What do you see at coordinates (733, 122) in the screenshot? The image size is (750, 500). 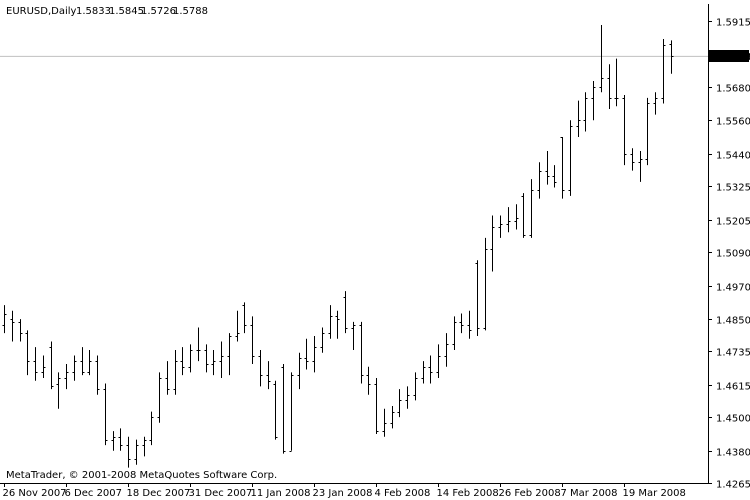 I see `price-tick-label: 1.5560` at bounding box center [733, 122].